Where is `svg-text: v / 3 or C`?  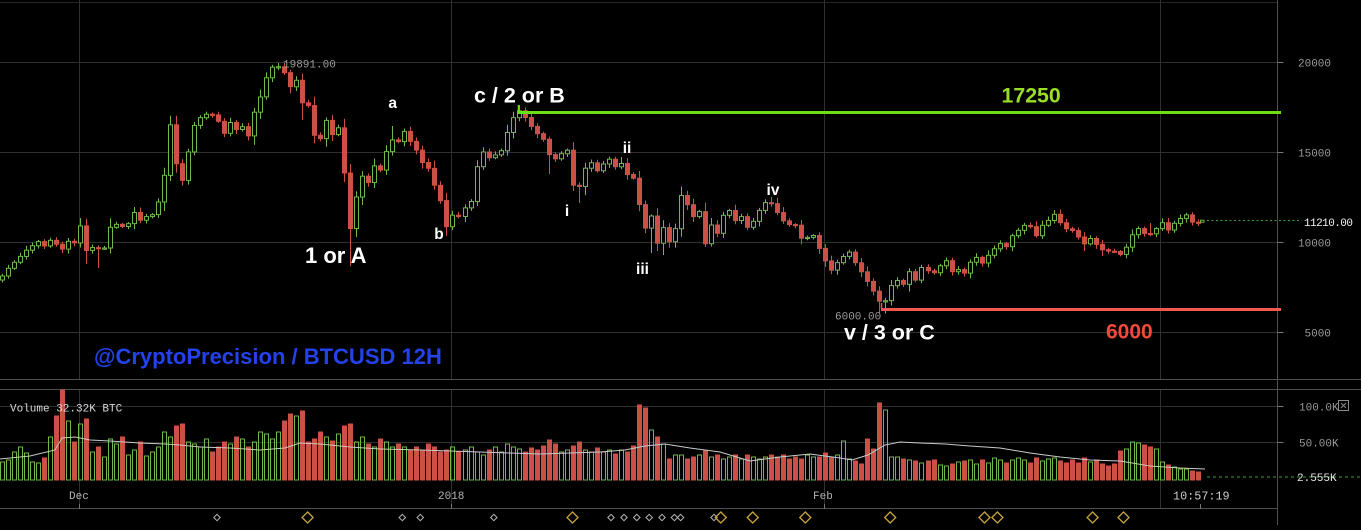 svg-text: v / 3 or C is located at coordinates (889, 333).